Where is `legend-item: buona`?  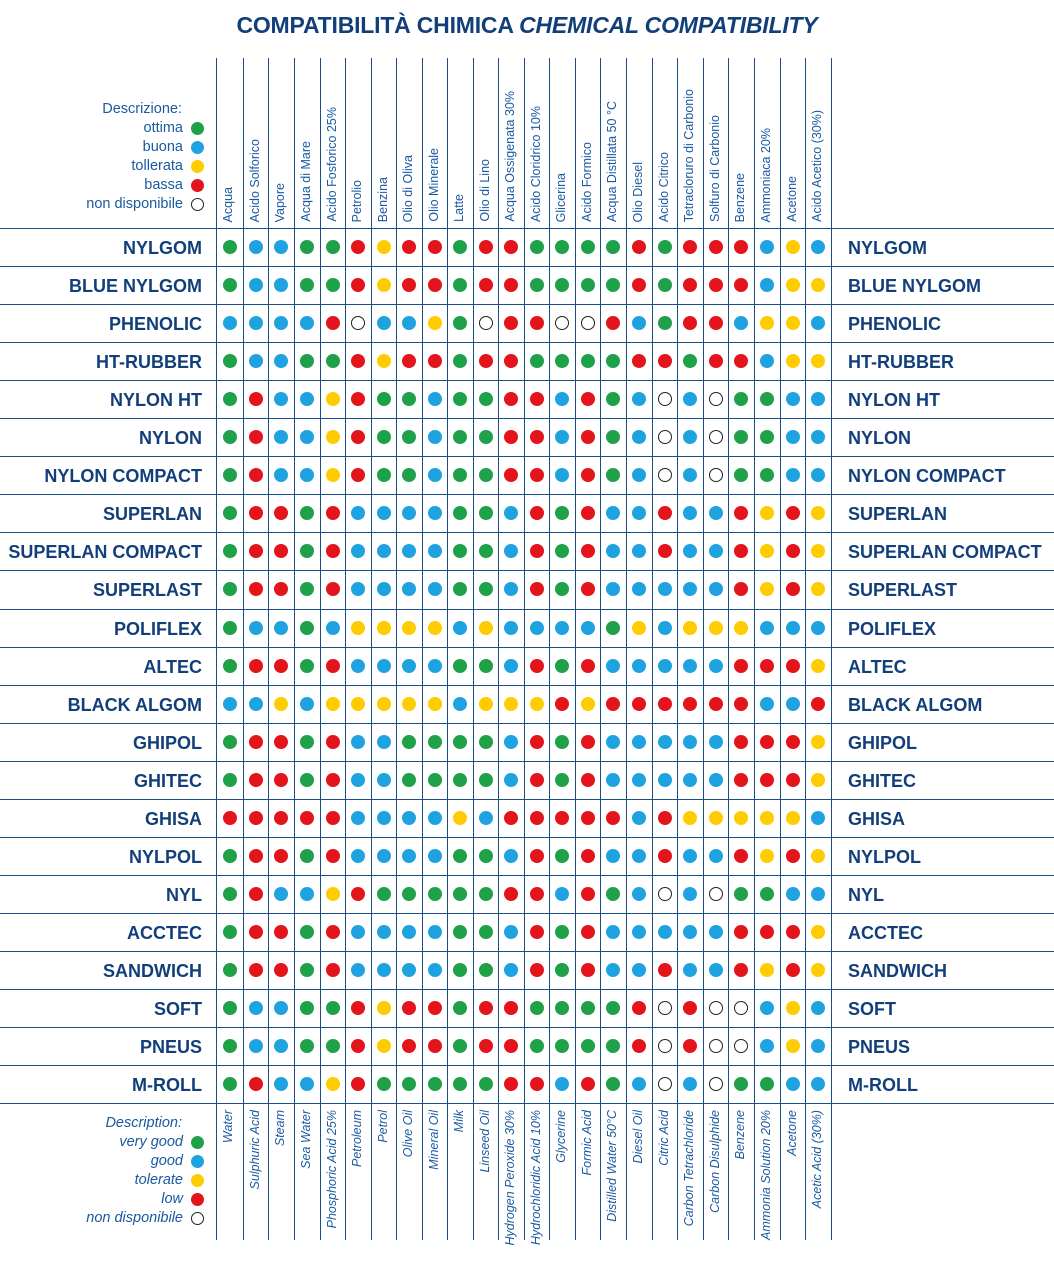
legend-item: buona is located at coordinates (173, 147).